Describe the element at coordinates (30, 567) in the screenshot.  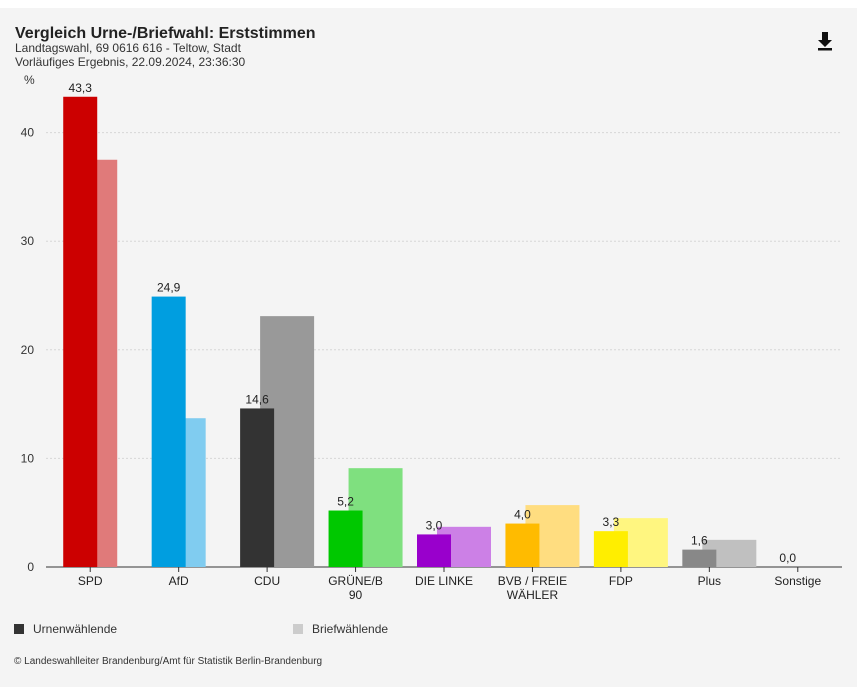
I see `y-tick-label: 0` at that location.